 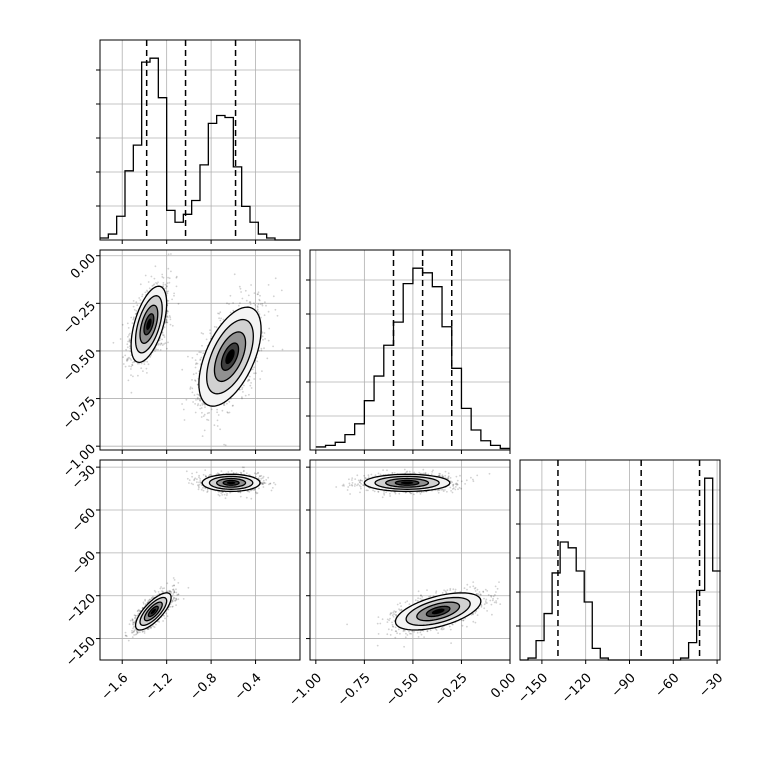 What do you see at coordinates (79, 318) in the screenshot?
I see `ytick-label-1-1: −0.25` at bounding box center [79, 318].